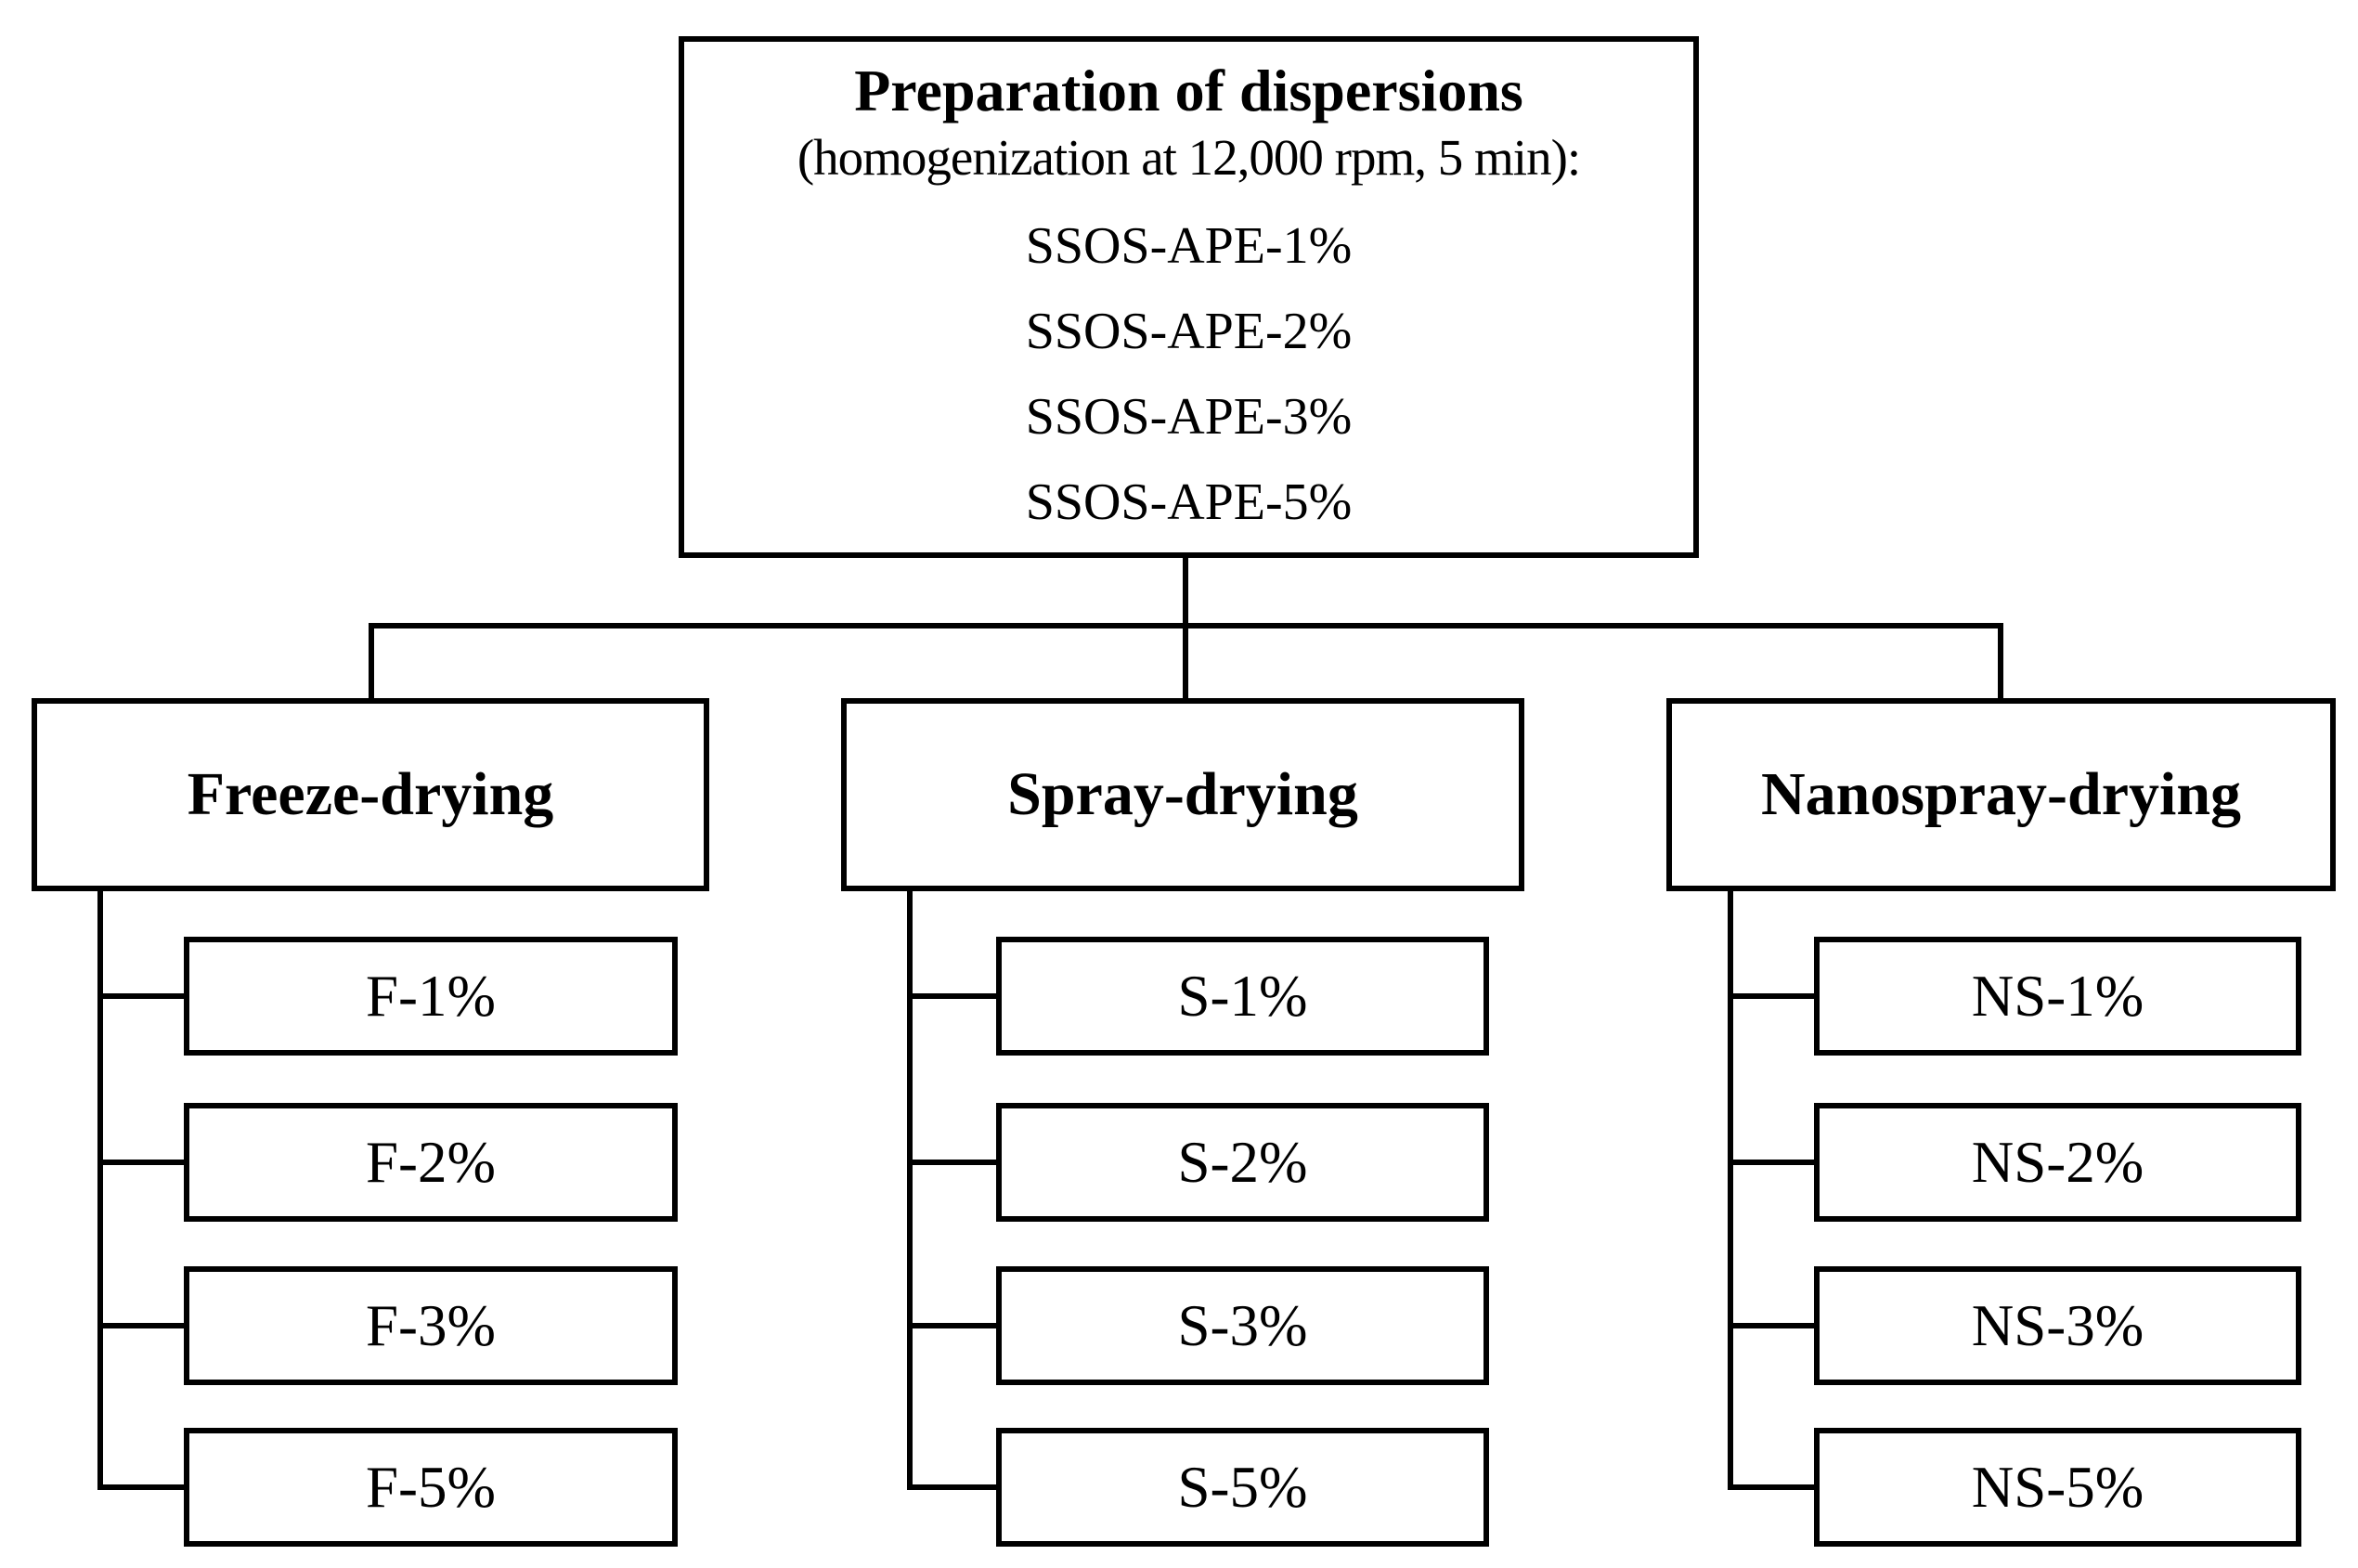  Describe the element at coordinates (371, 662) in the screenshot. I see `connector-drop-freeze` at that location.